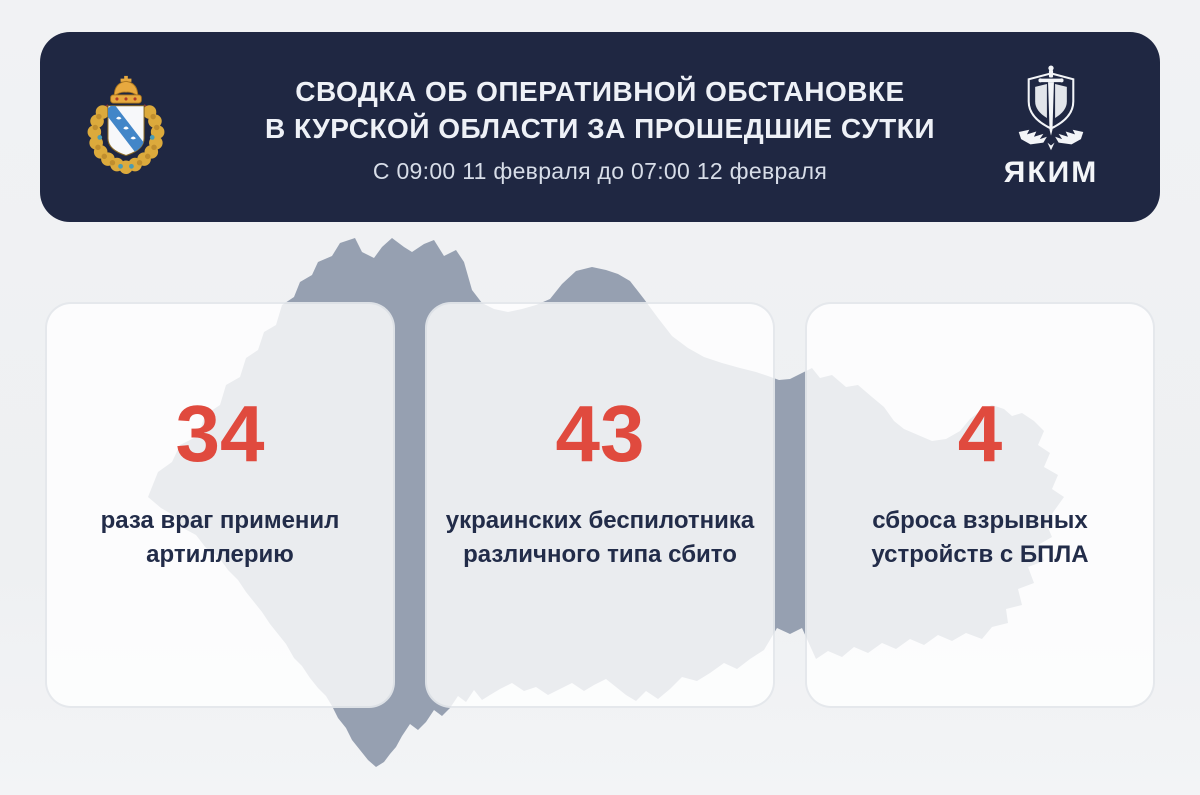  I want to click on stat-card-uav-drops: 4 сброса взрывных устройств с БПЛА, so click(980, 505).